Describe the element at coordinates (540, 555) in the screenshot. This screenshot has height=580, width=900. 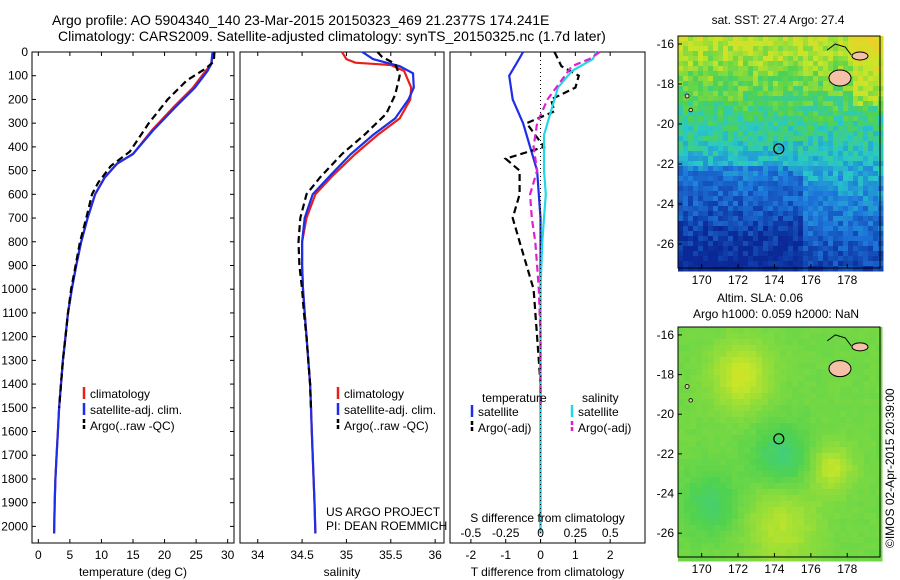
I see `xtick-label: 0` at that location.